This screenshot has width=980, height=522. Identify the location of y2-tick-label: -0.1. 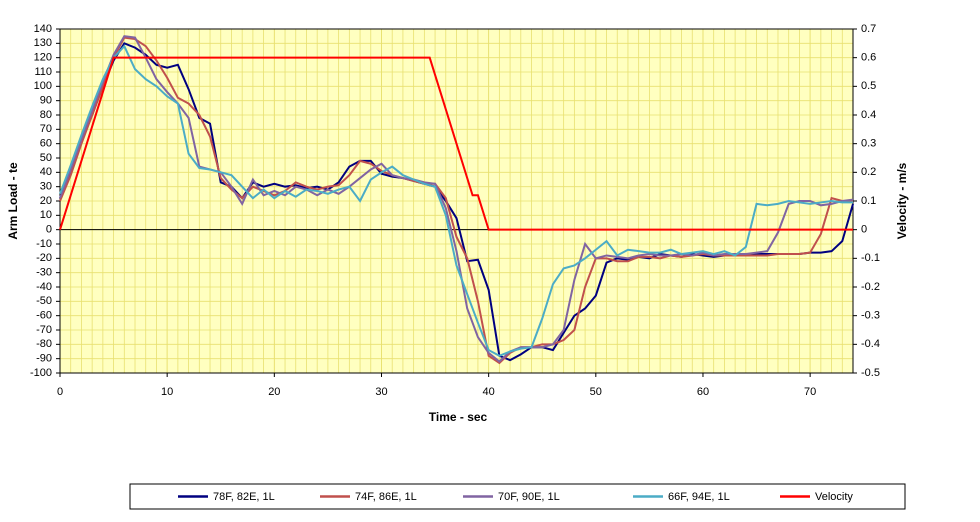
(870, 258).